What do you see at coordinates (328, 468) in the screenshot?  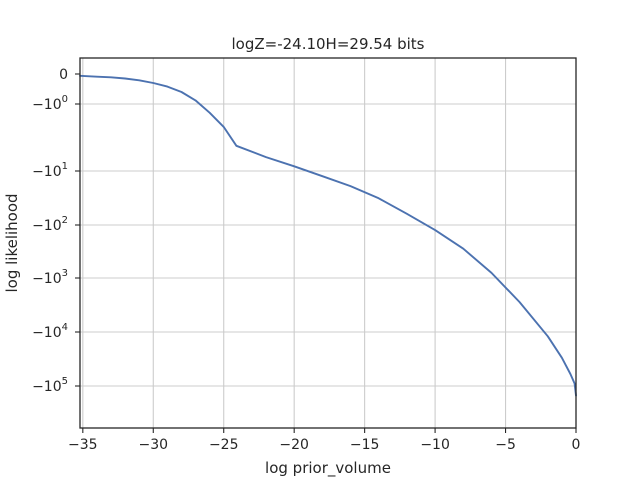 I see `x-axis-title: log prior_volume` at bounding box center [328, 468].